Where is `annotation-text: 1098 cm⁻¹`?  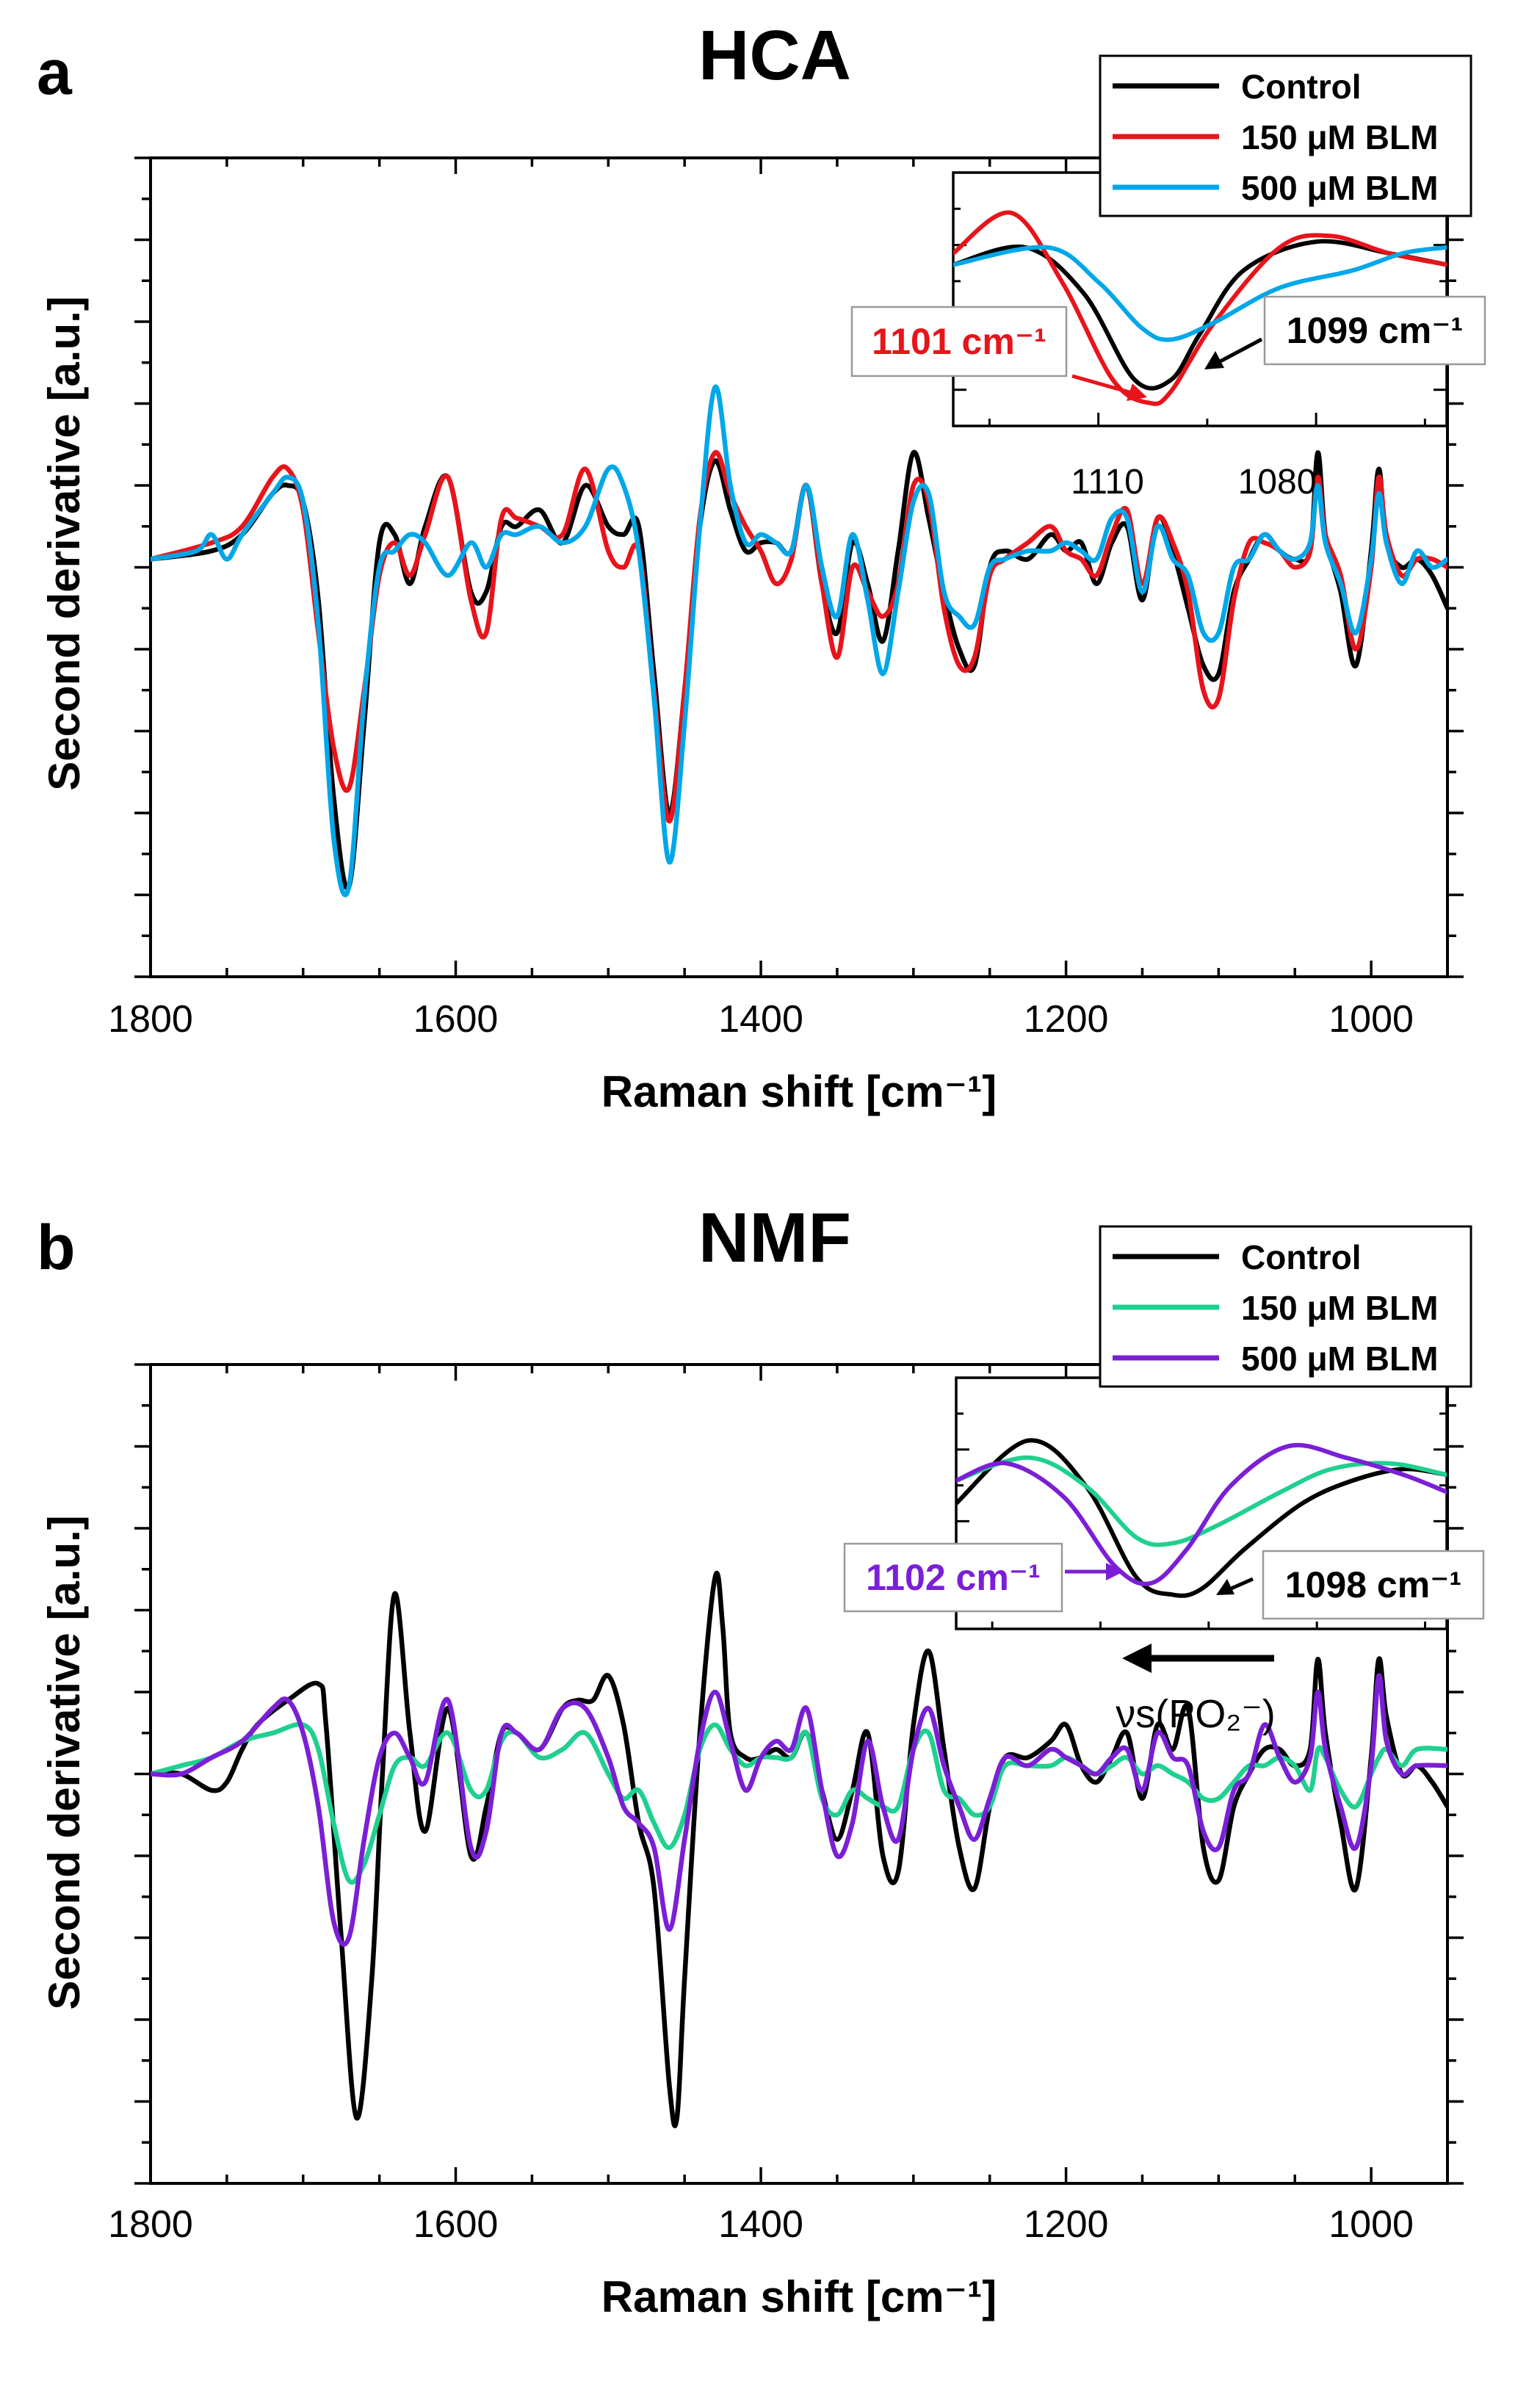
annotation-text: 1098 cm⁻¹ is located at coordinates (1373, 1584).